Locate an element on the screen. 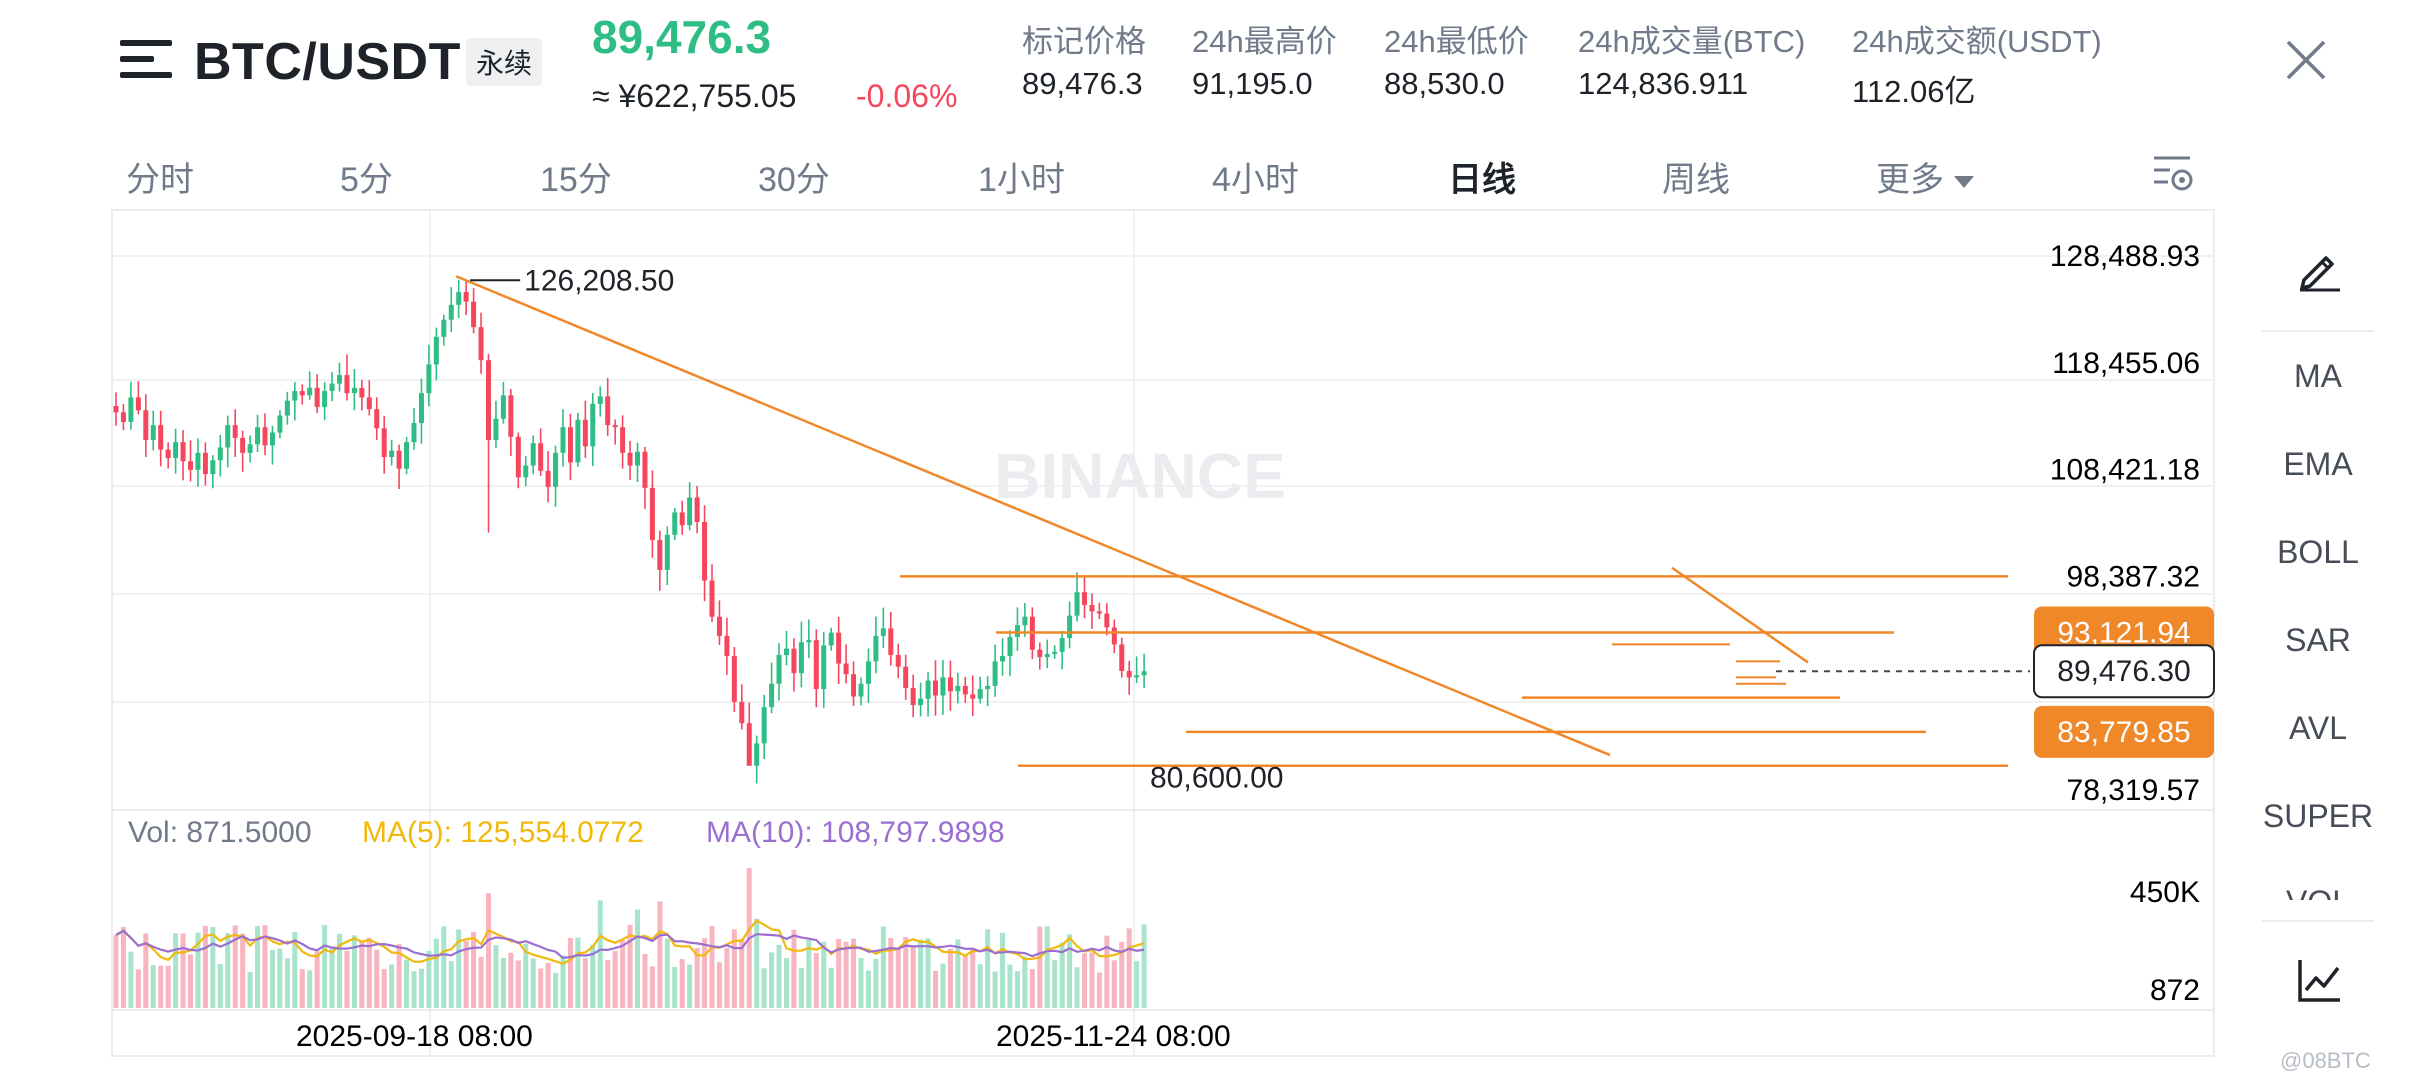 The image size is (2412, 1084). stat-label-mark-price: 标记价格 is located at coordinates (1084, 41).